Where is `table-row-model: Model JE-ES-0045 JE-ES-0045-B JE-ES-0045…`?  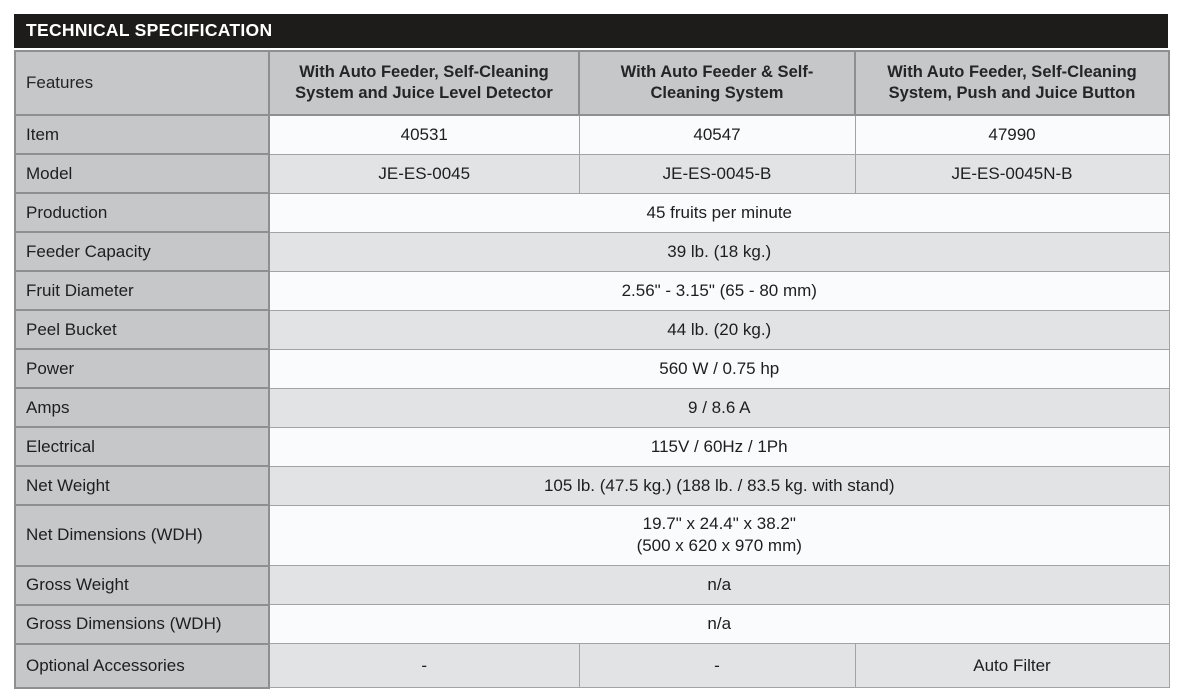 table-row-model: Model JE-ES-0045 JE-ES-0045-B JE-ES-0045… is located at coordinates (592, 173).